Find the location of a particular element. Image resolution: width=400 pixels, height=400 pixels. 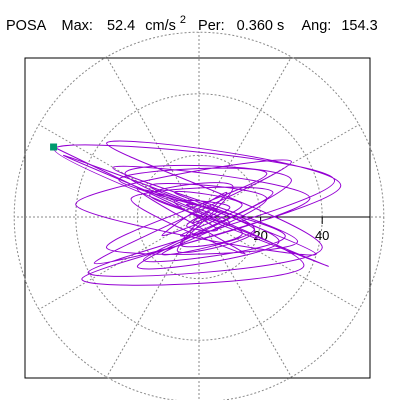

x-axis: 20 40 is located at coordinates (284, 229).